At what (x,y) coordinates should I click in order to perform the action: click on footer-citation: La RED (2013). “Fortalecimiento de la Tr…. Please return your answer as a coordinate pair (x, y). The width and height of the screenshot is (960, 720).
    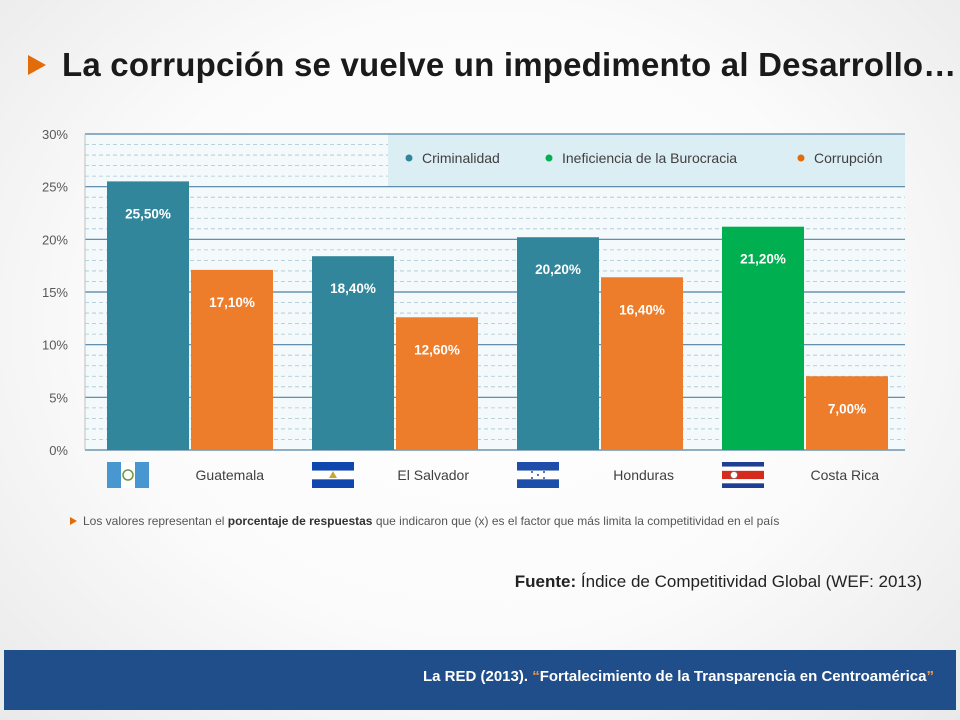
    Looking at the image, I should click on (678, 676).